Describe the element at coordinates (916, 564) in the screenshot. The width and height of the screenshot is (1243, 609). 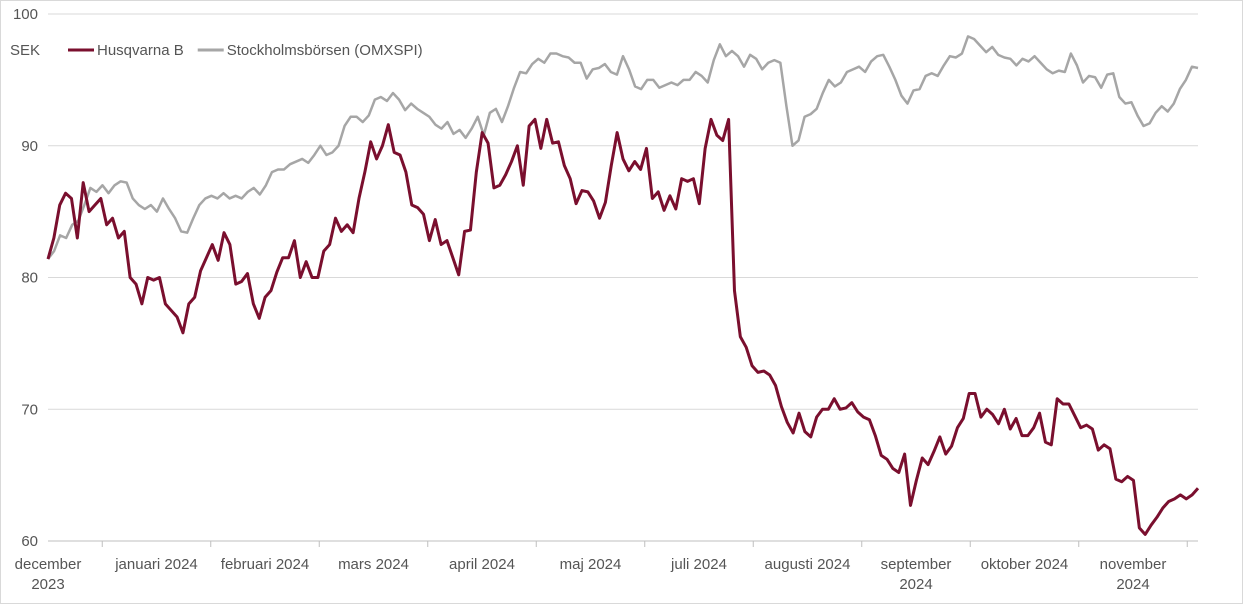
I see `x-tick-label-line: september` at that location.